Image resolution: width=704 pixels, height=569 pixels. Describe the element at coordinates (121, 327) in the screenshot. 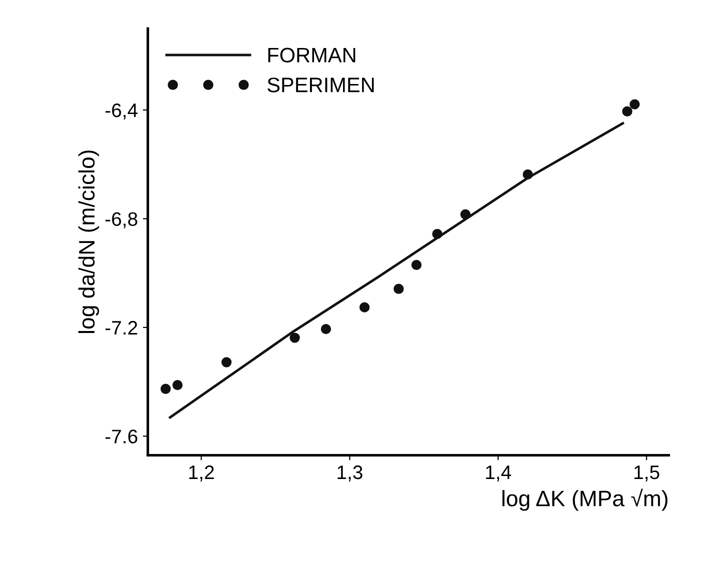

I see `y-tick-label: -7.2` at that location.